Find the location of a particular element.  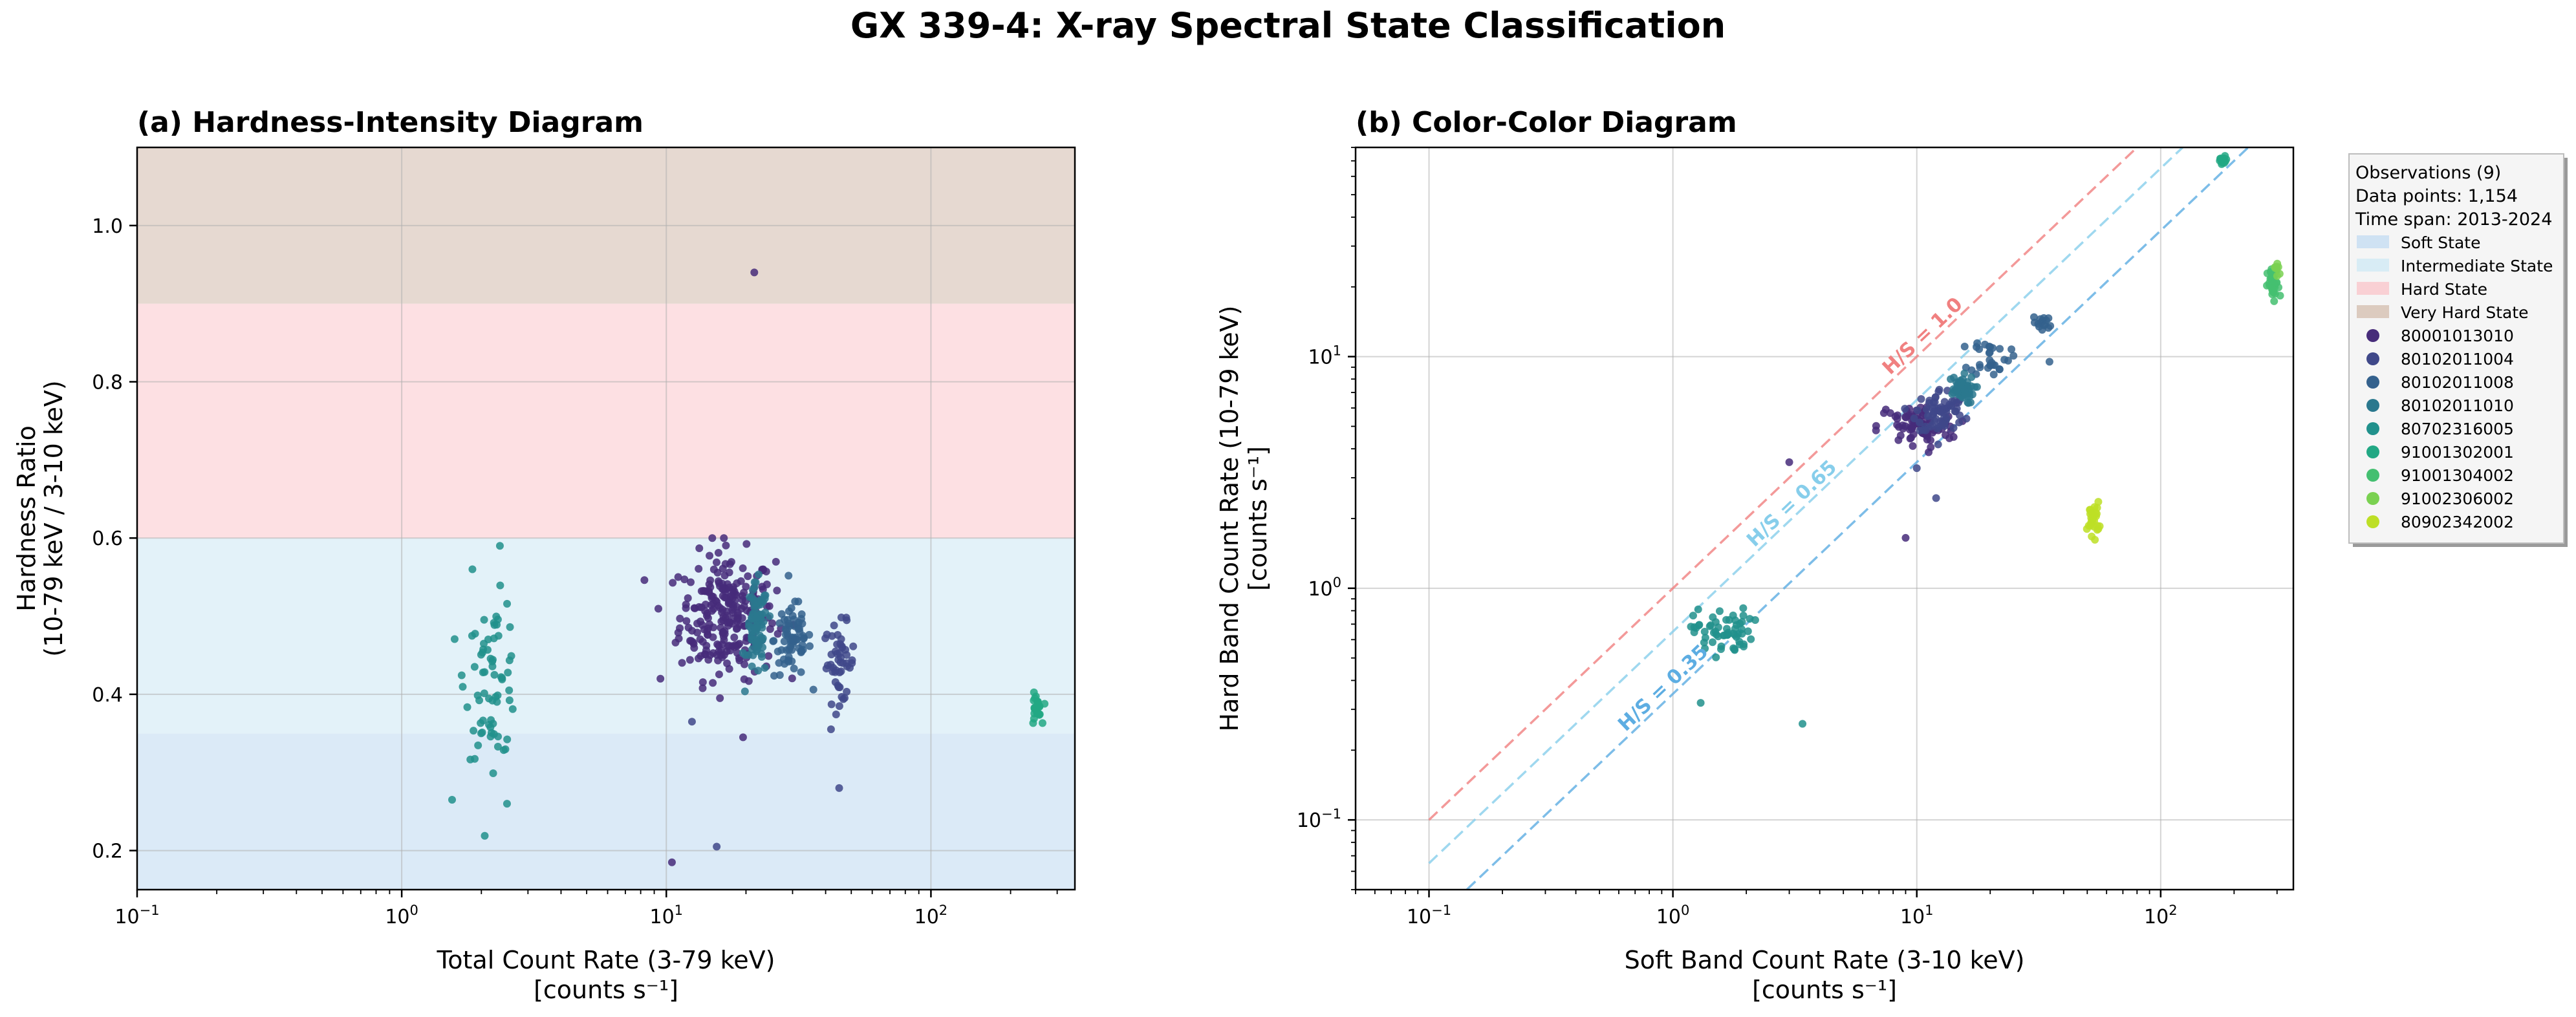

legend-box is located at coordinates (2456, 348).